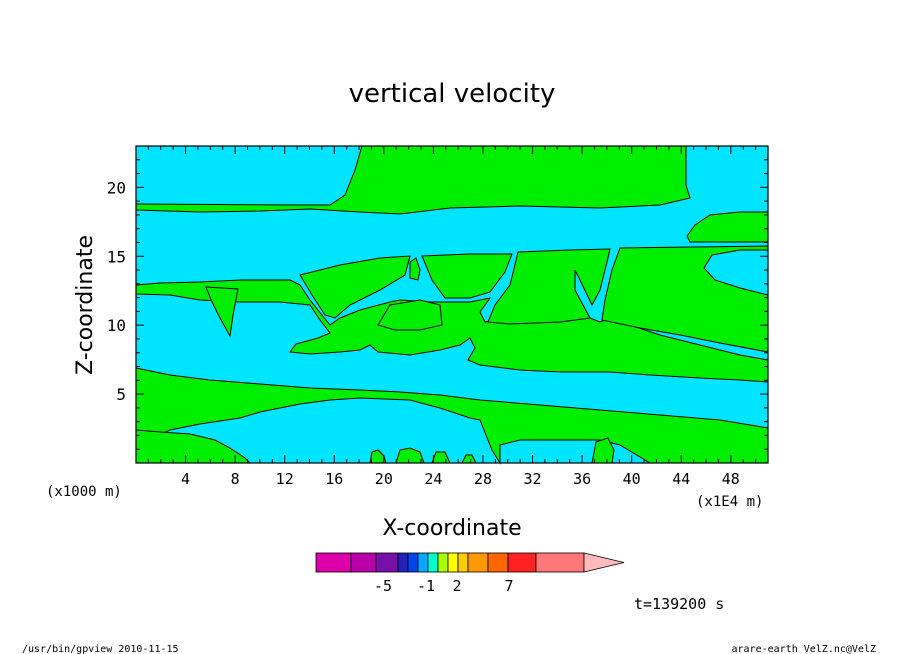 The image size is (904, 654). What do you see at coordinates (433, 479) in the screenshot?
I see `x-tick-label: 24` at bounding box center [433, 479].